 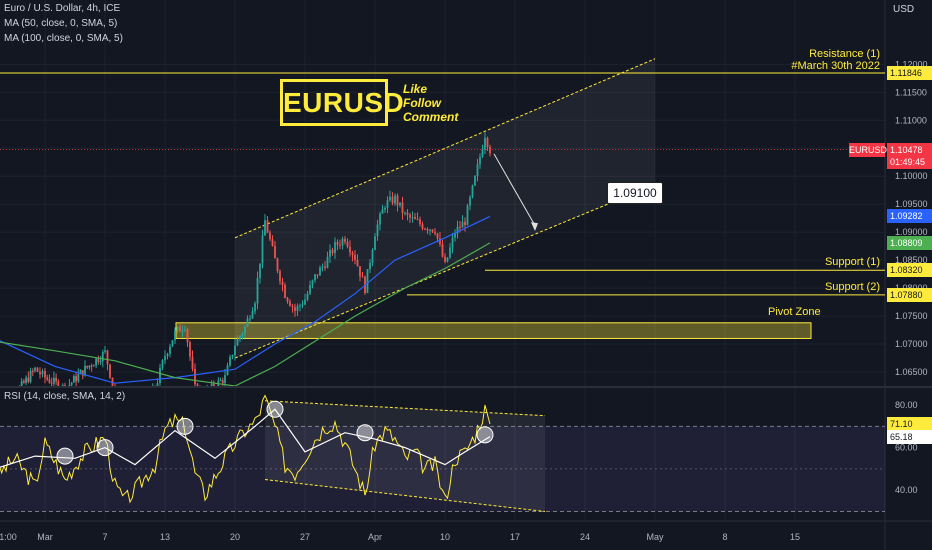 What do you see at coordinates (911, 344) in the screenshot?
I see `price-tick-1: 1.07000` at bounding box center [911, 344].